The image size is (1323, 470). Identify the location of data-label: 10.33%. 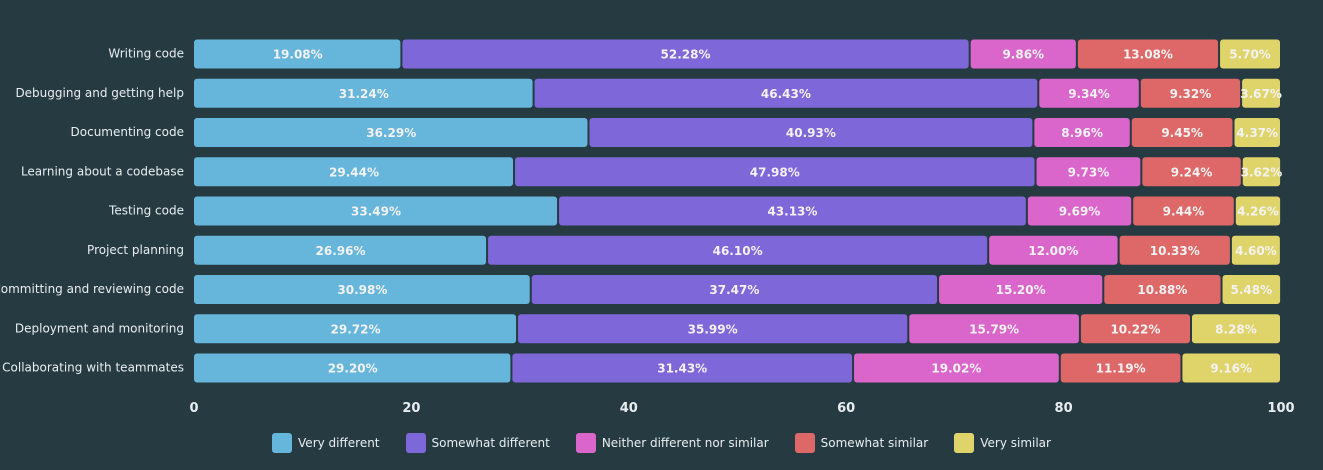
(1175, 251).